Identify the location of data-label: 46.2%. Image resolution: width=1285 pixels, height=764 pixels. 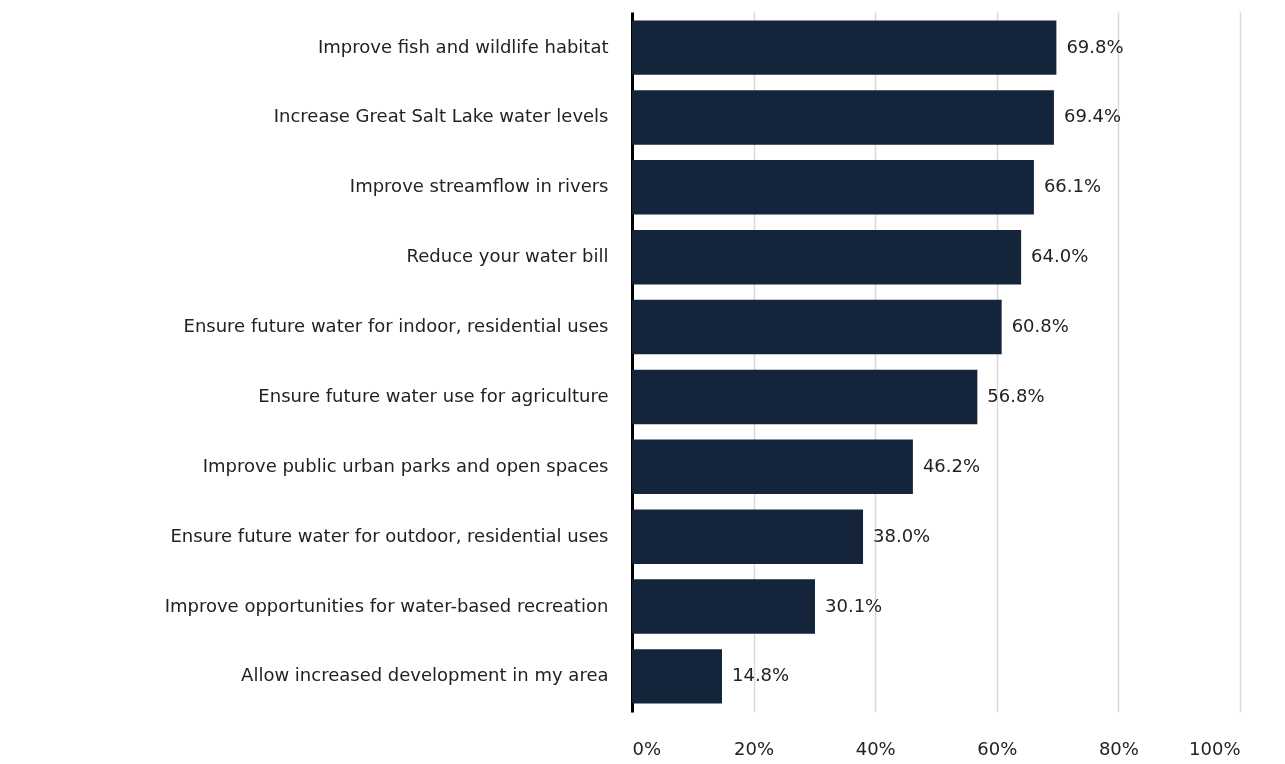
(951, 465).